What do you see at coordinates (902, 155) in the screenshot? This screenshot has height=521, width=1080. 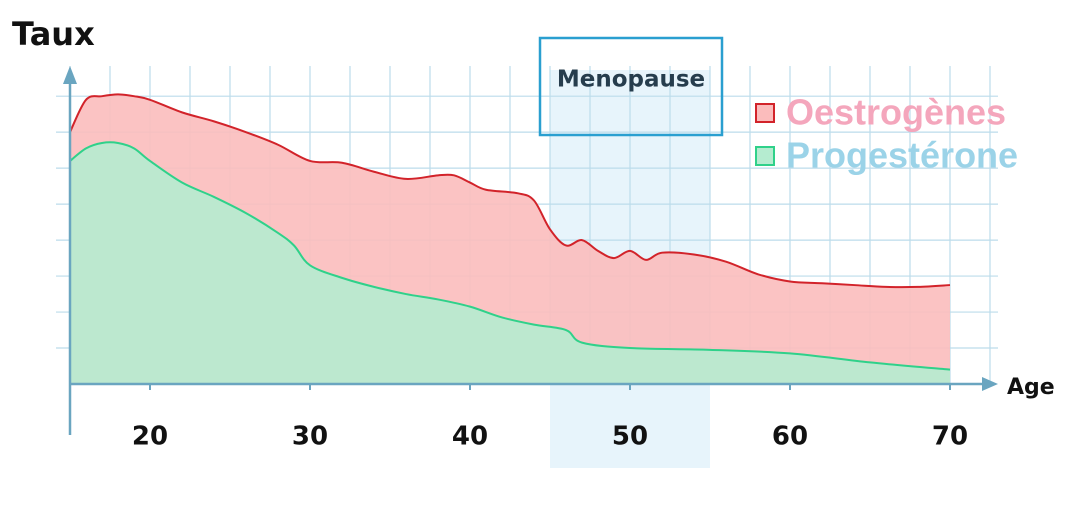 I see `legend-label: Progestérone` at bounding box center [902, 155].